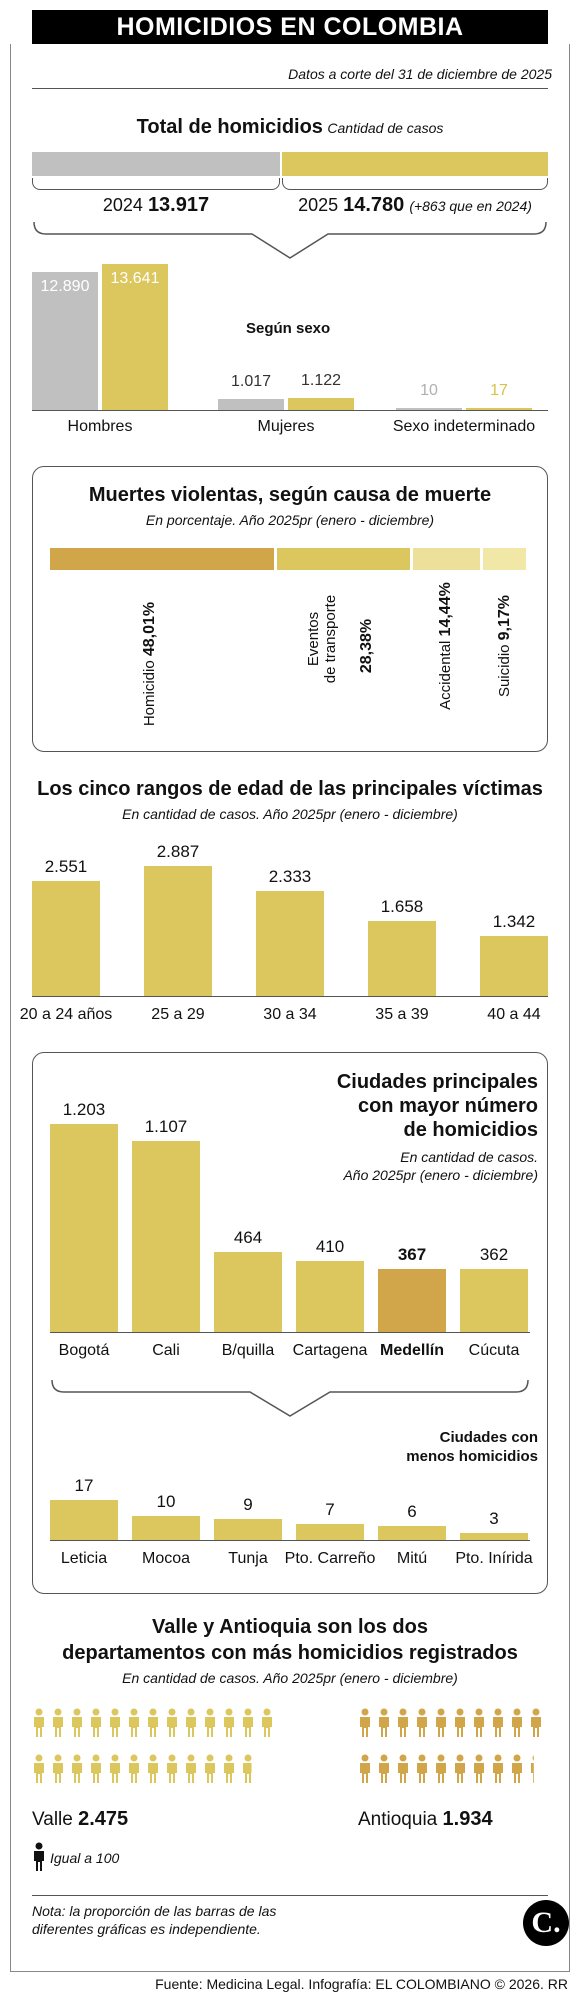 The height and width of the screenshot is (2000, 580). Describe the element at coordinates (402, 907) in the screenshot. I see `edad-value-35-a-39: 1.658` at that location.